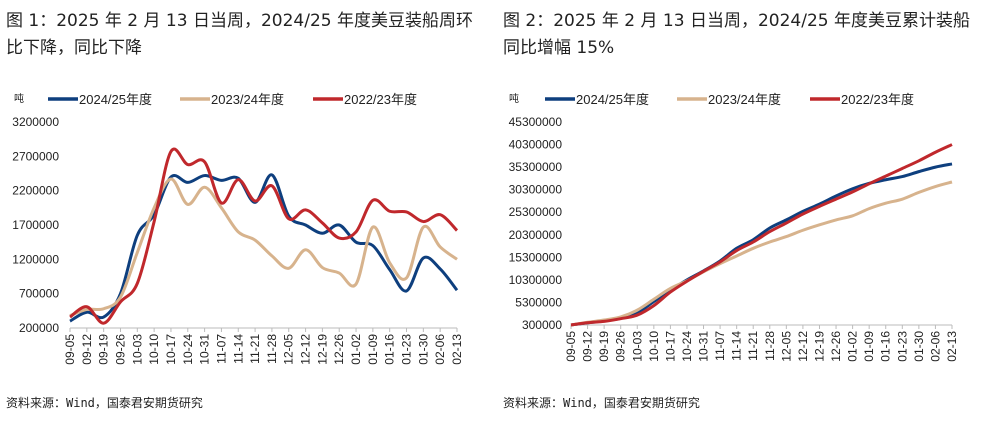 The height and width of the screenshot is (426, 988). Describe the element at coordinates (538, 302) in the screenshot. I see `y-tick-label: 5300000` at that location.